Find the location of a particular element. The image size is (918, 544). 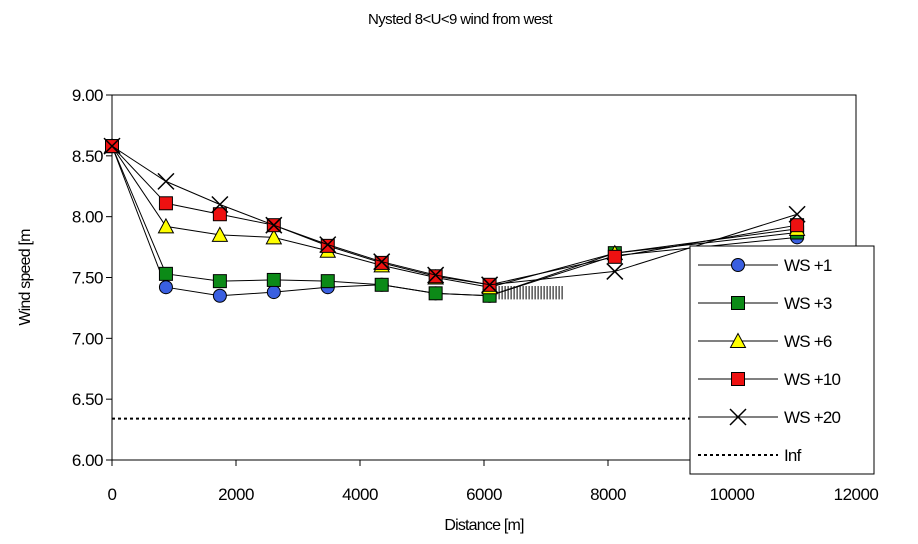

x-tick-label: 2000 is located at coordinates (236, 494).